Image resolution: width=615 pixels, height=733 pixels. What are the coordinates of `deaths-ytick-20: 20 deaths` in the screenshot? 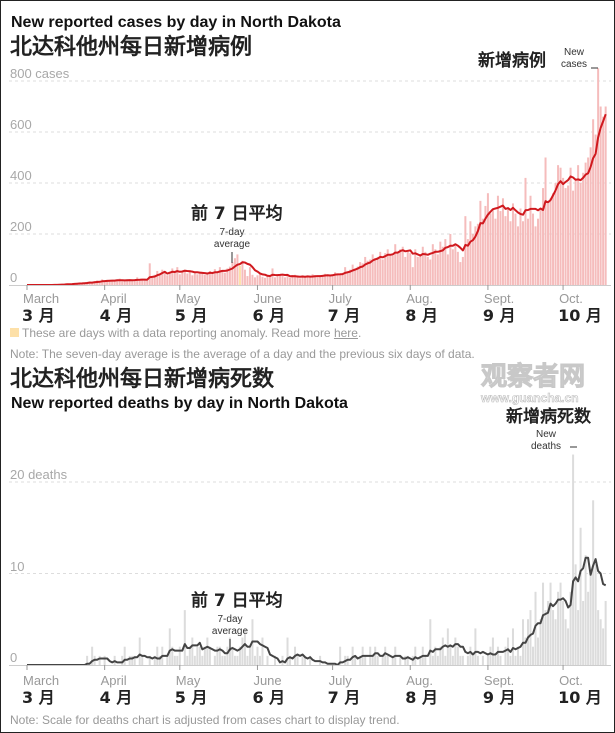 It's located at (39, 474).